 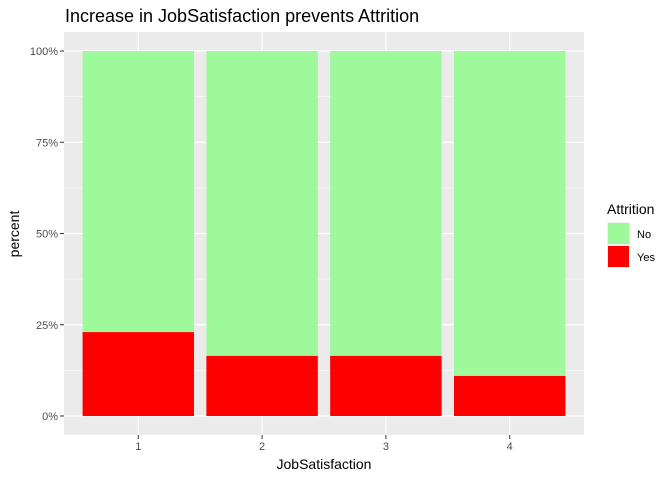 What do you see at coordinates (386, 447) in the screenshot?
I see `x-tick-label: 3` at bounding box center [386, 447].